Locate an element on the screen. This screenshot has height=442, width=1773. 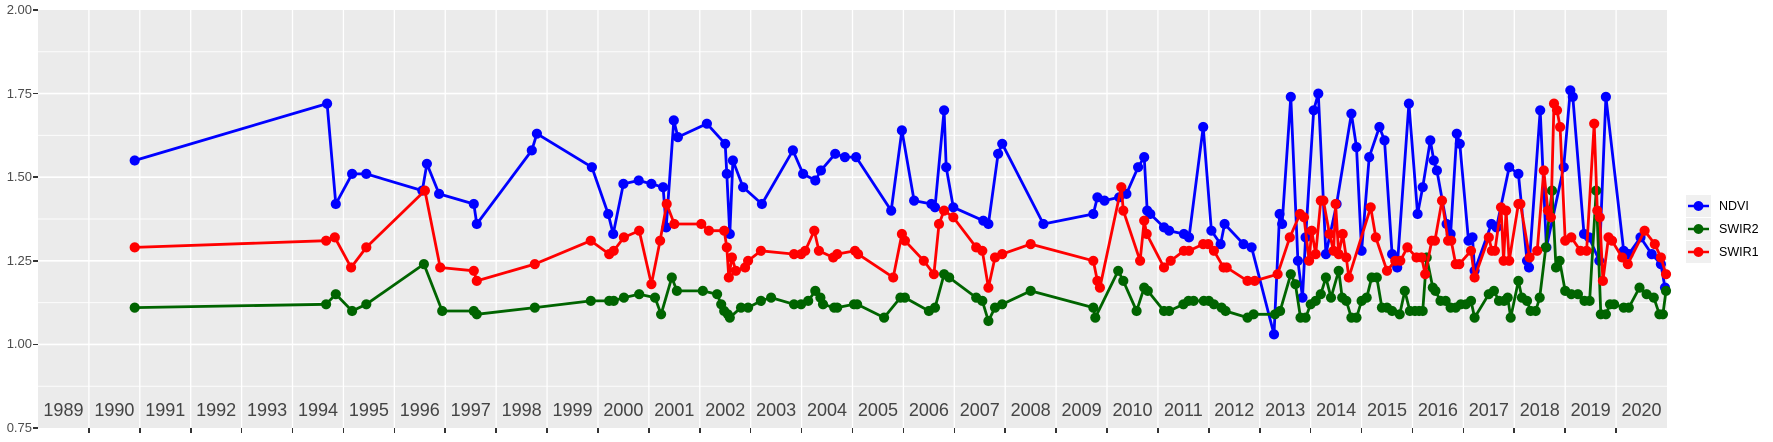
x-axis-label: 1992 is located at coordinates (216, 410).